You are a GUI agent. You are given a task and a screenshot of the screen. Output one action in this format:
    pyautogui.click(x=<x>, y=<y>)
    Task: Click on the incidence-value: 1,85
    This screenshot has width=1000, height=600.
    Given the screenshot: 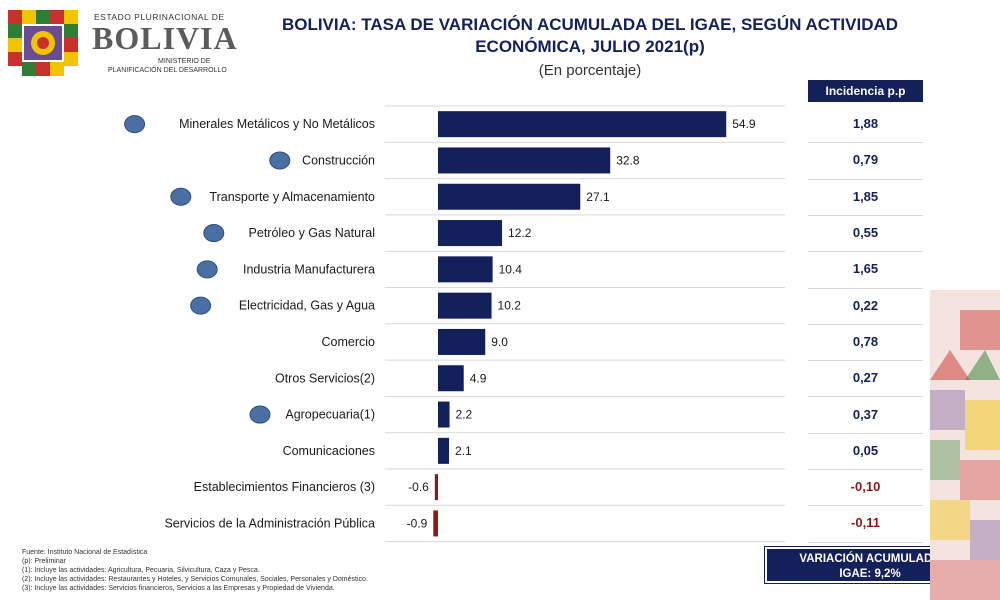 What is the action you would take?
    pyautogui.click(x=865, y=196)
    